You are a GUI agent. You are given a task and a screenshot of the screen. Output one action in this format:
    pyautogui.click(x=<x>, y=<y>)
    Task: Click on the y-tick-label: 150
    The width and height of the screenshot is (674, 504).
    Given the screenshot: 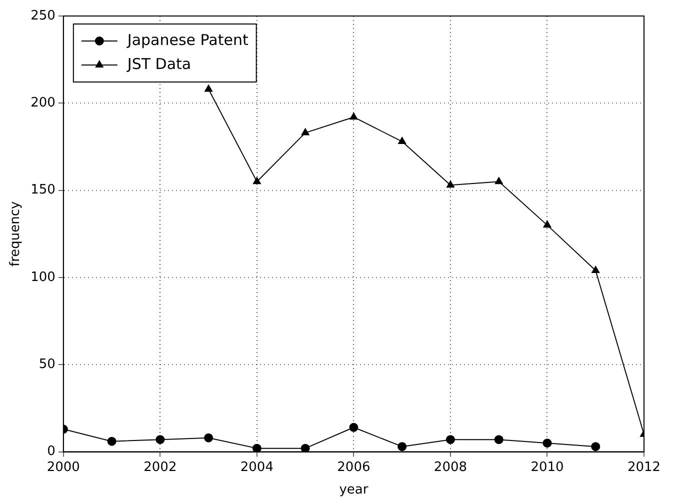 What is the action you would take?
    pyautogui.click(x=43, y=190)
    